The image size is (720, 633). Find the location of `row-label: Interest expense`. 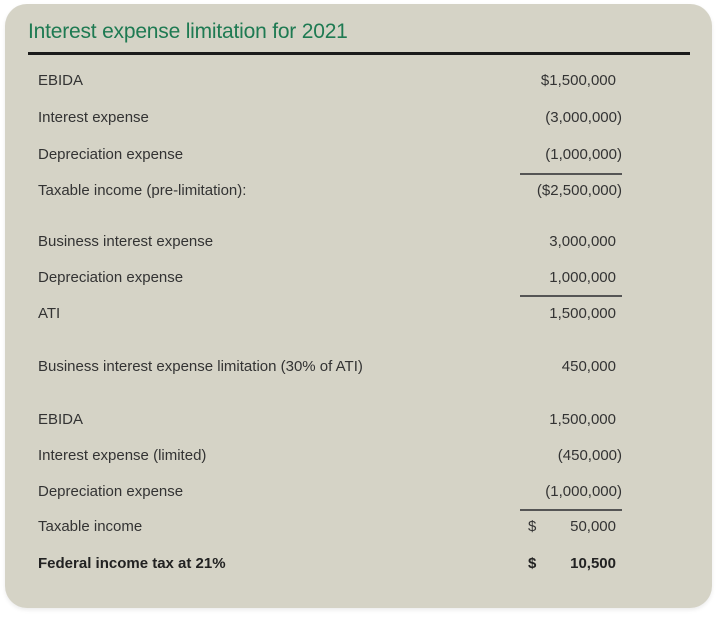

row-label: Interest expense is located at coordinates (93, 117).